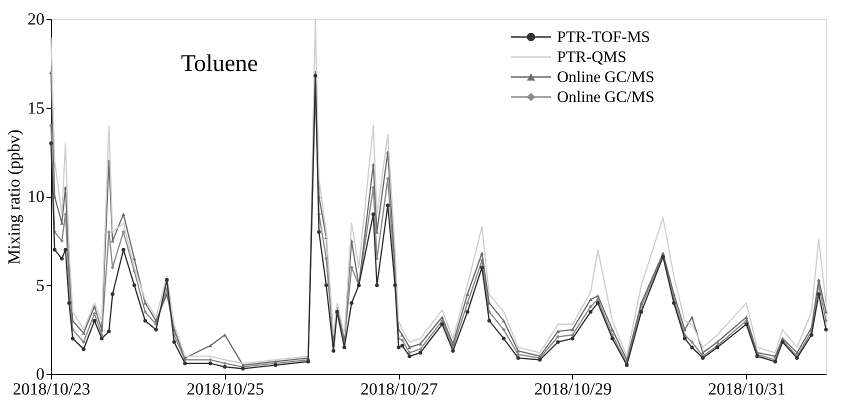  What do you see at coordinates (225, 389) in the screenshot?
I see `x-tick-label: 2018/10/25` at bounding box center [225, 389].